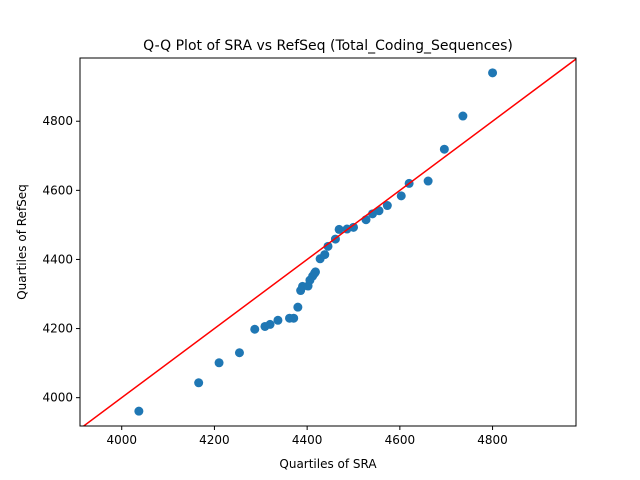 The image size is (640, 480). Describe the element at coordinates (22, 242) in the screenshot. I see `y-axis-label: Quartiles of RefSeq` at that location.